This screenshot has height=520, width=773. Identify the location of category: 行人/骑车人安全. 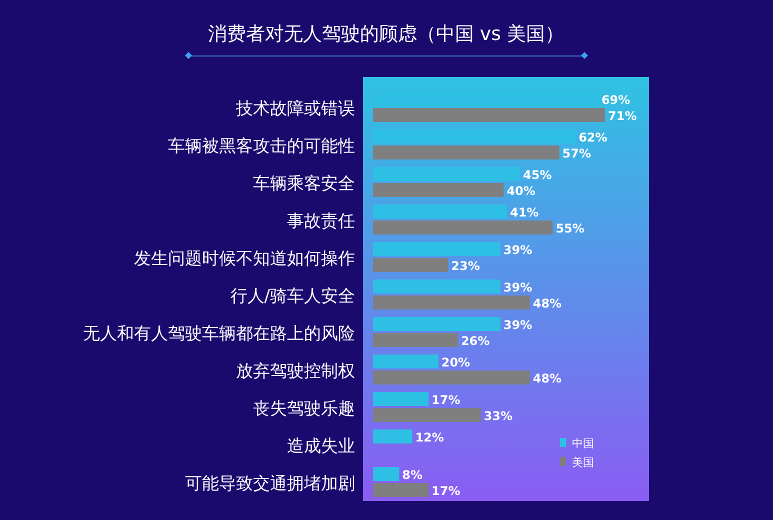
(292, 296).